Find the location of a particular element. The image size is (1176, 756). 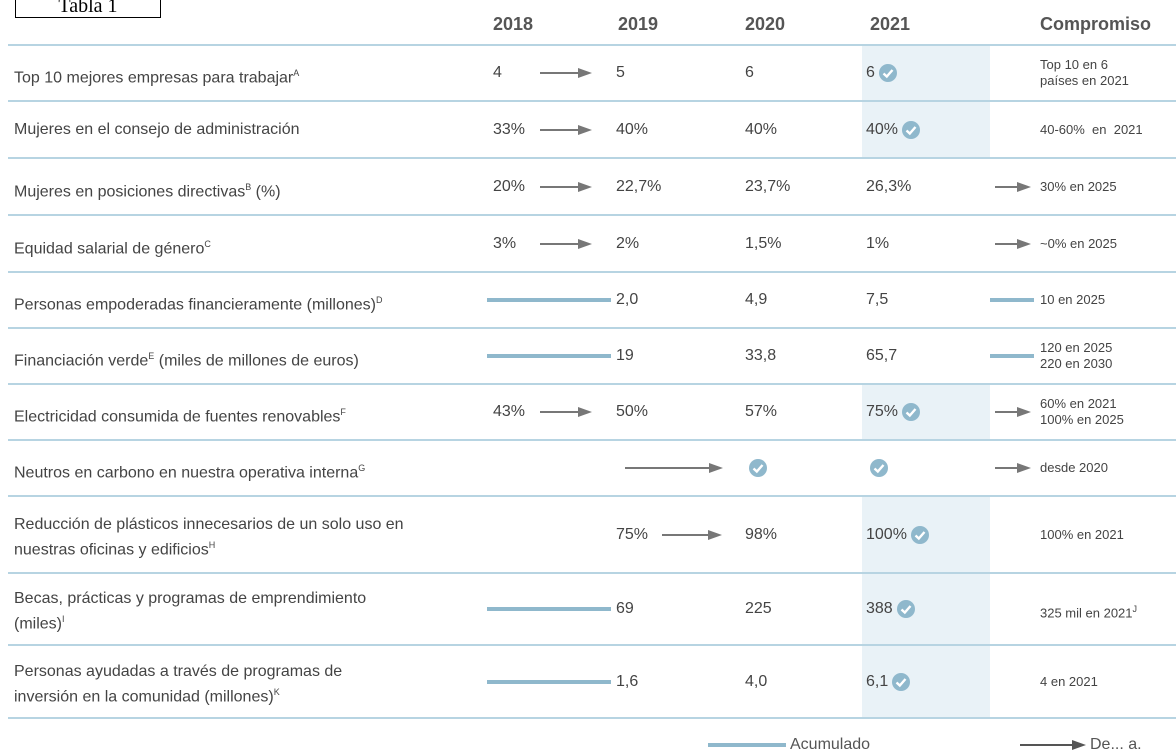

value: 69 is located at coordinates (625, 608).